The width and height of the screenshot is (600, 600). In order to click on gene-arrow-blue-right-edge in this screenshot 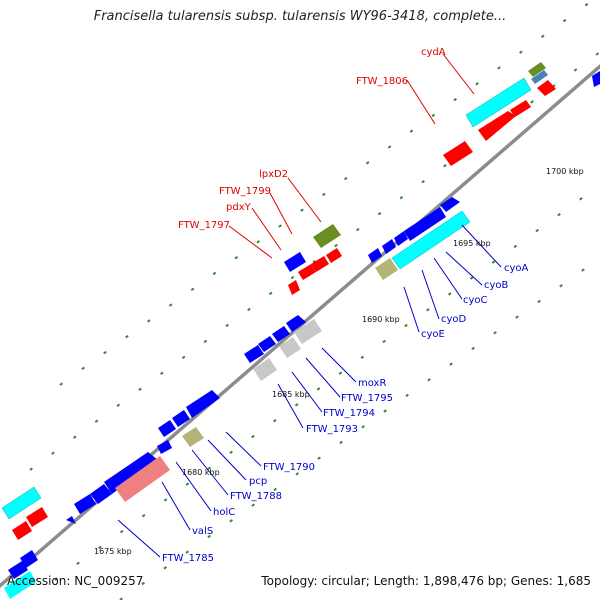, I will do `click(596, 79)`.